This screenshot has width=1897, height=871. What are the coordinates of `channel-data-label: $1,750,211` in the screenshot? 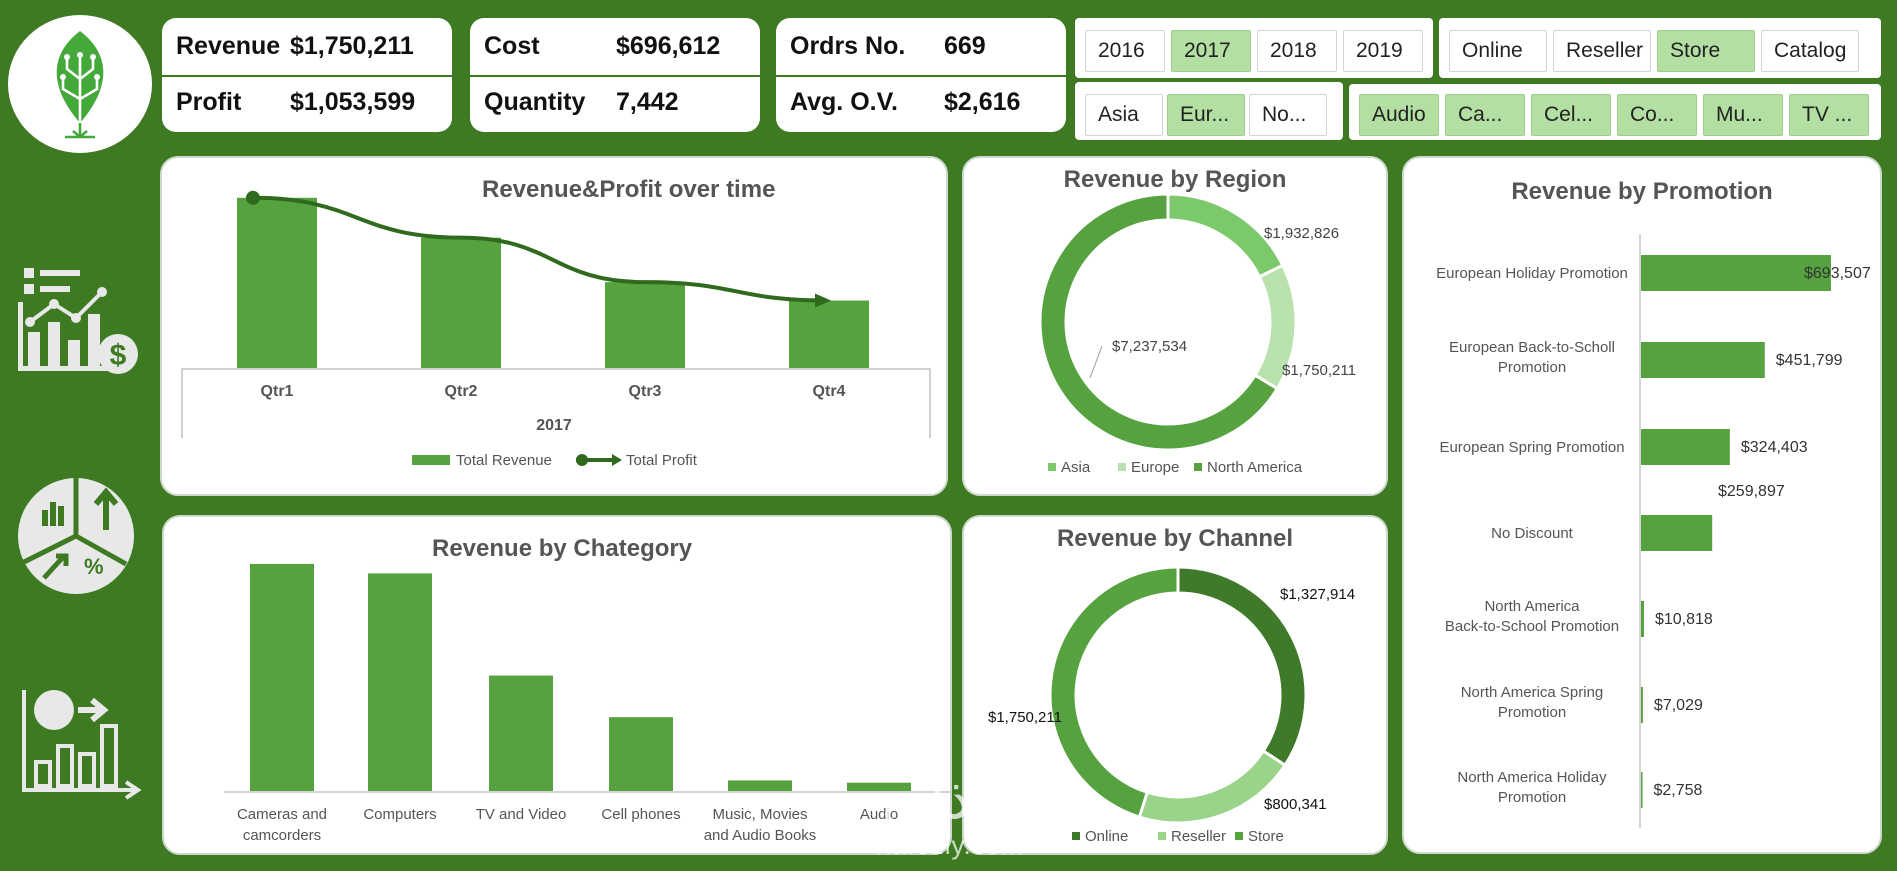 It's located at (1025, 717).